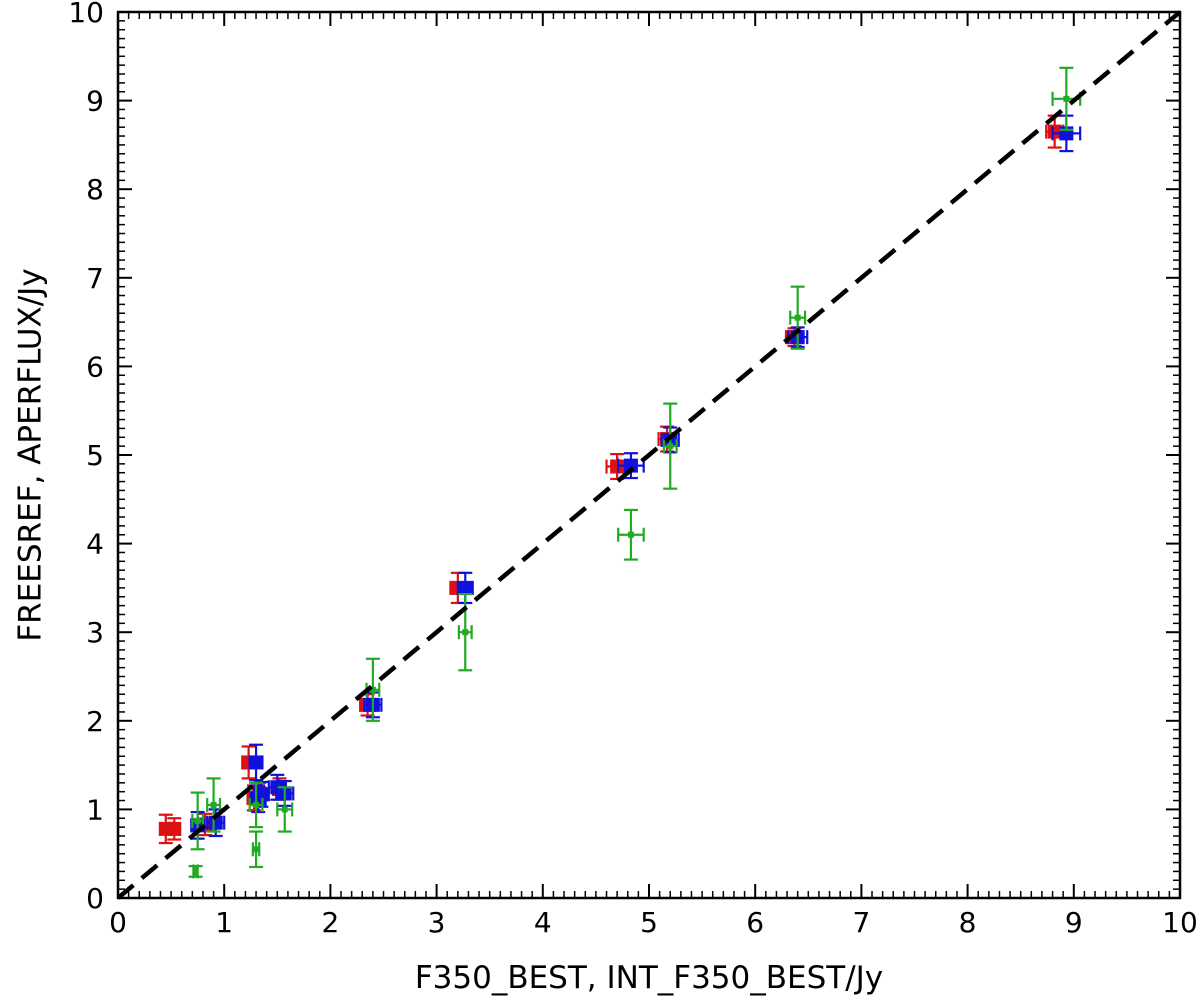  Describe the element at coordinates (755, 922) in the screenshot. I see `x-tick-label: 6` at that location.